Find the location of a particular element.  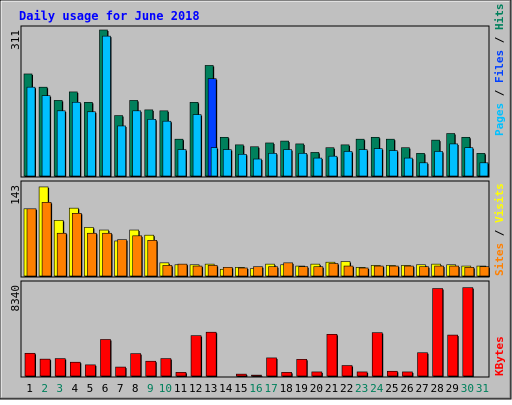

legend-top: Pages / Files / Hits is located at coordinates (499, 70).